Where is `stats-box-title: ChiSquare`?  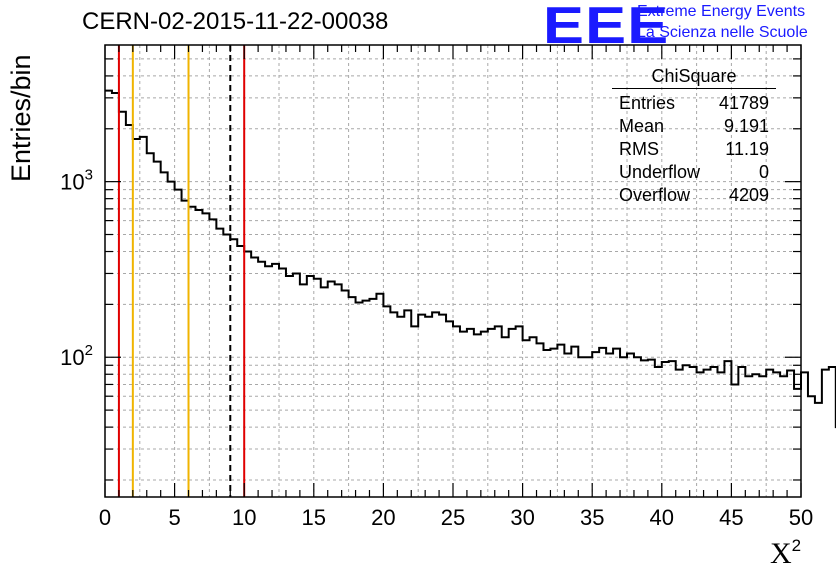 stats-box-title: ChiSquare is located at coordinates (694, 77).